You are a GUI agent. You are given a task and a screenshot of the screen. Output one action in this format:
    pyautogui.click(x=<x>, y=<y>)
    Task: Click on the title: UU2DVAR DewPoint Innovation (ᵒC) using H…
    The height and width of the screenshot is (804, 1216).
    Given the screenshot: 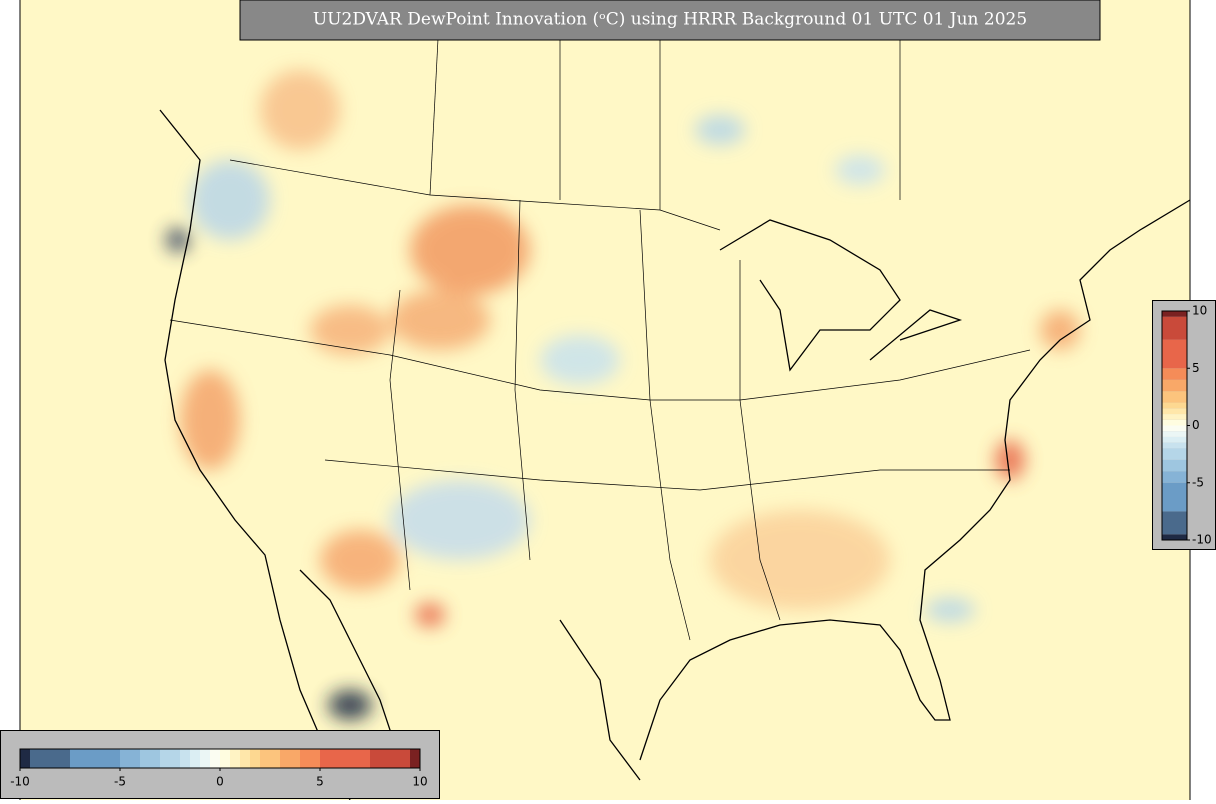 What is the action you would take?
    pyautogui.click(x=670, y=20)
    